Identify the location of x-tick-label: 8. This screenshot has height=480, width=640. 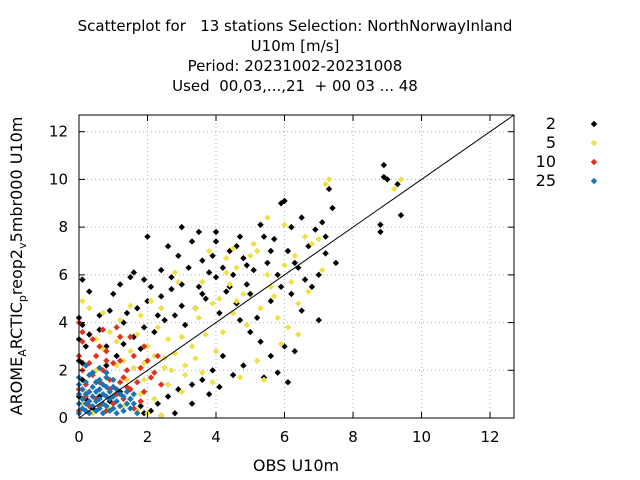
(353, 437).